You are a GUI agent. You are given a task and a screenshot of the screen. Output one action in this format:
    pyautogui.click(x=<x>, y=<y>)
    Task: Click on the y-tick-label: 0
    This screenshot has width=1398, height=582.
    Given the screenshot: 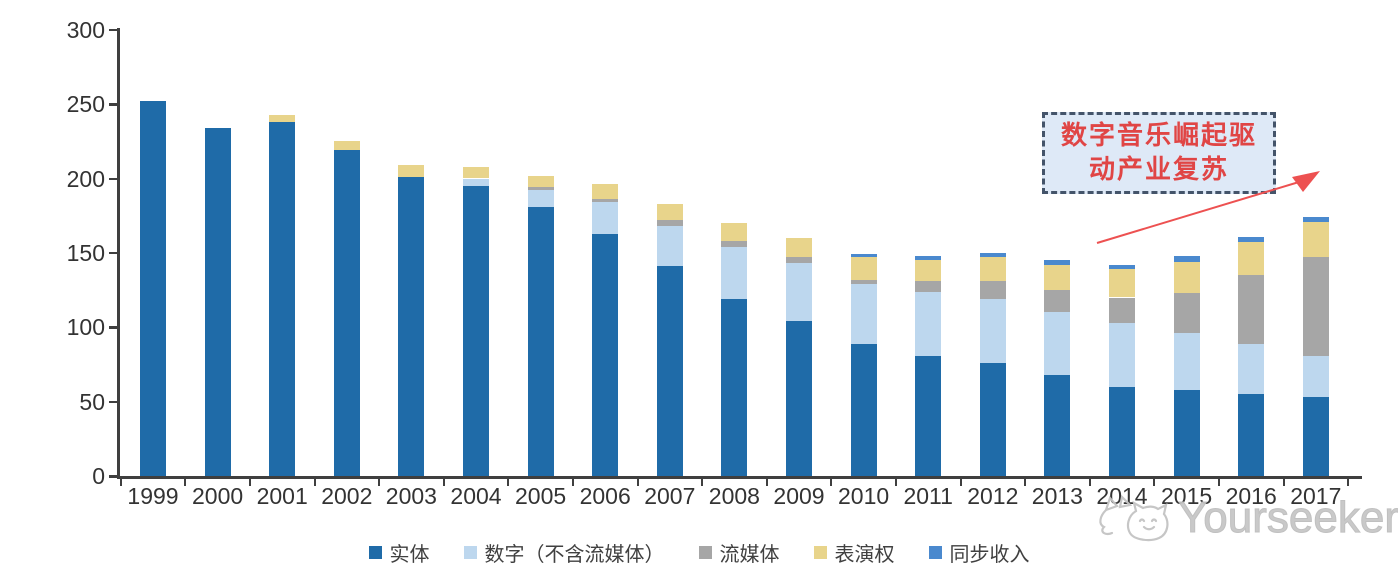 What is the action you would take?
    pyautogui.click(x=98, y=476)
    